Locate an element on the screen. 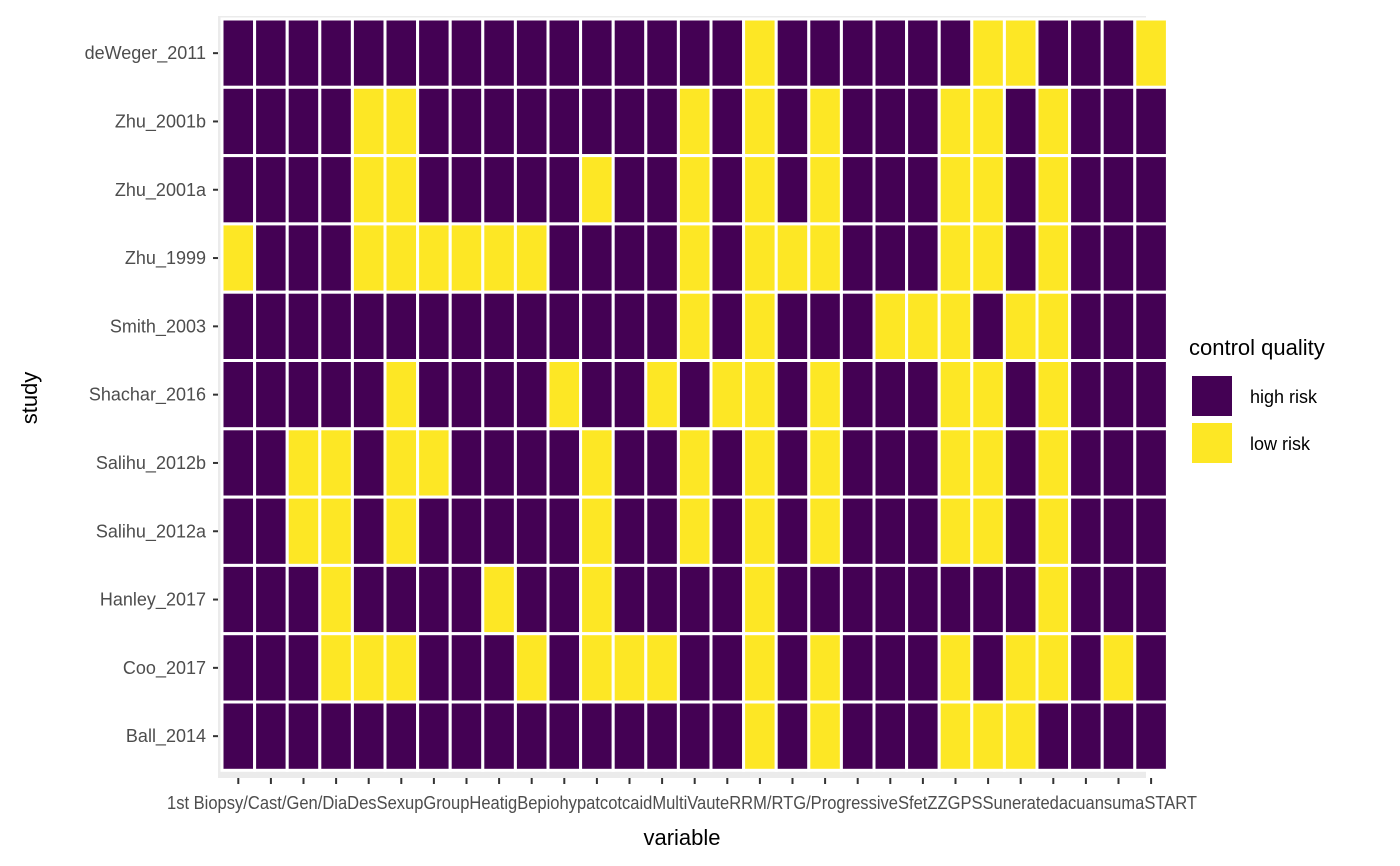  x-axis-title: variable is located at coordinates (681, 837).